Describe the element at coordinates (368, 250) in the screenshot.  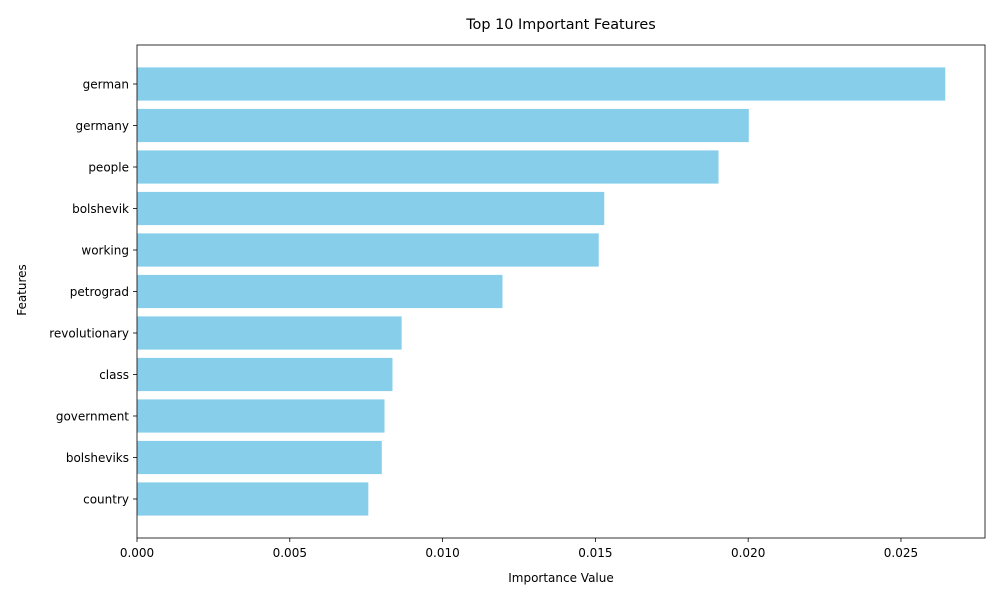
I see `bar-working` at that location.